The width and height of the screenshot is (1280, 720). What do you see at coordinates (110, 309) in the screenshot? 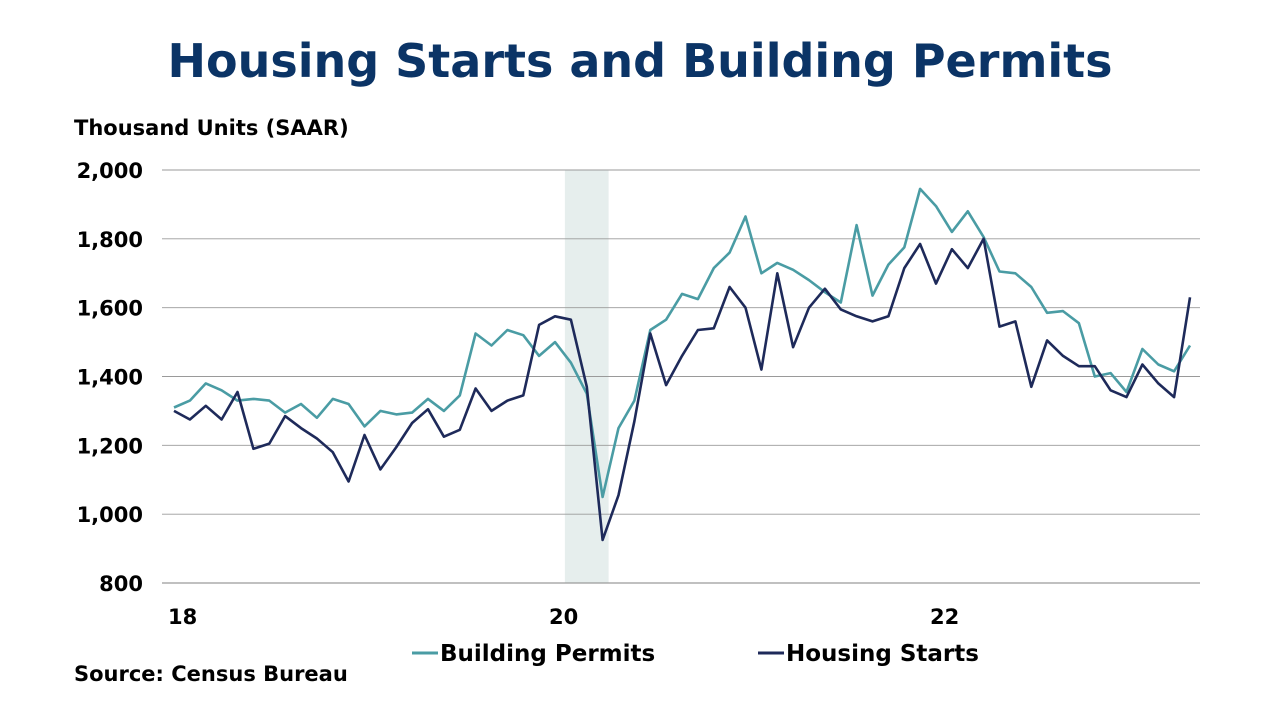
I see `y-tick-label: 1,600` at bounding box center [110, 309].